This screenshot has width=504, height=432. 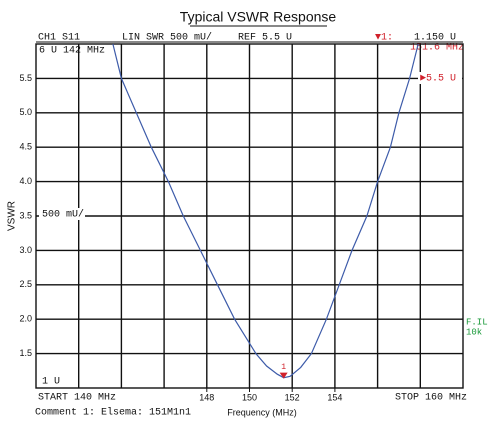 I want to click on y-tick-label: 3.5, so click(x=25, y=215).